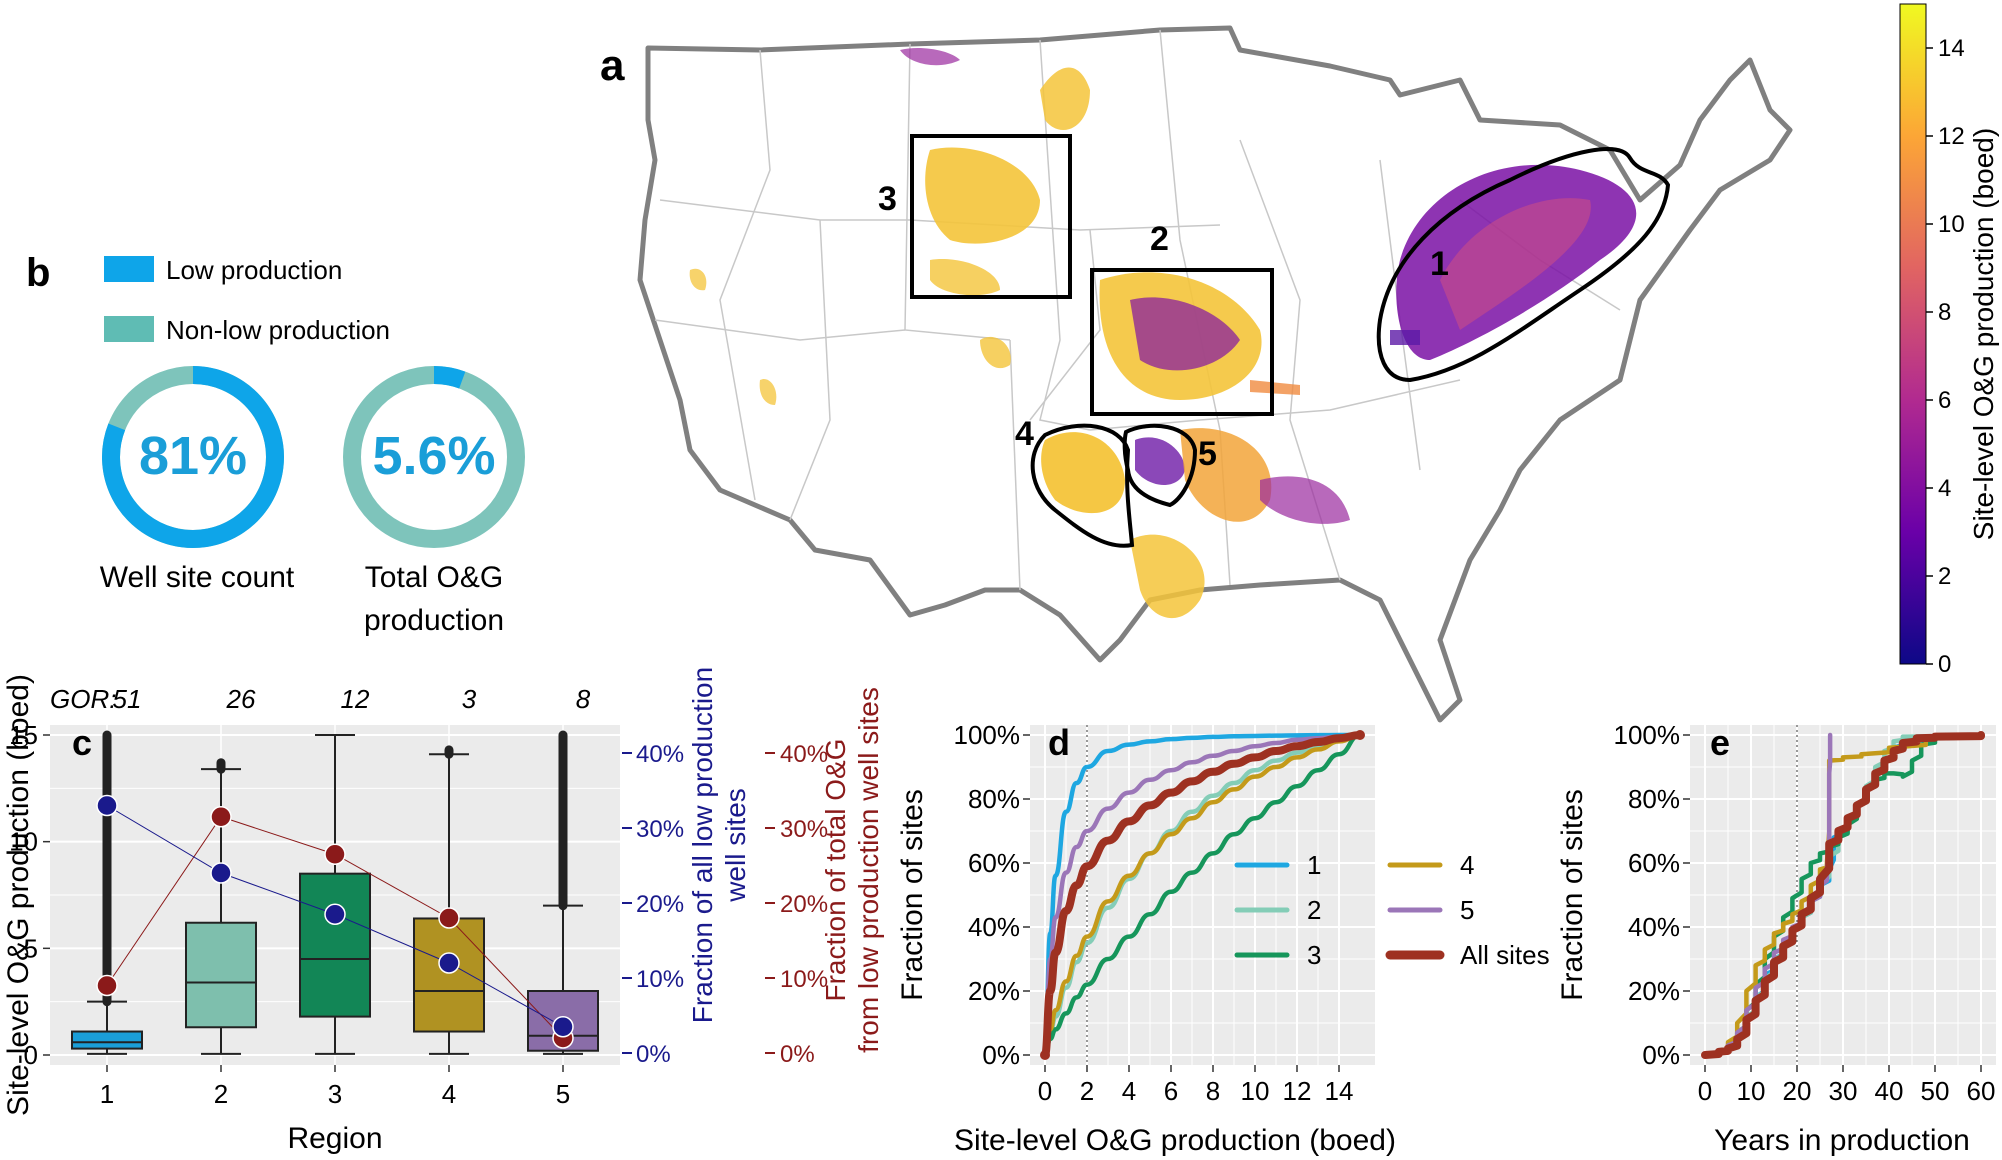 This screenshot has height=1160, width=2002. I want to click on panel-c-x-ticks: 1 2 3 4 5, so click(335, 1087).